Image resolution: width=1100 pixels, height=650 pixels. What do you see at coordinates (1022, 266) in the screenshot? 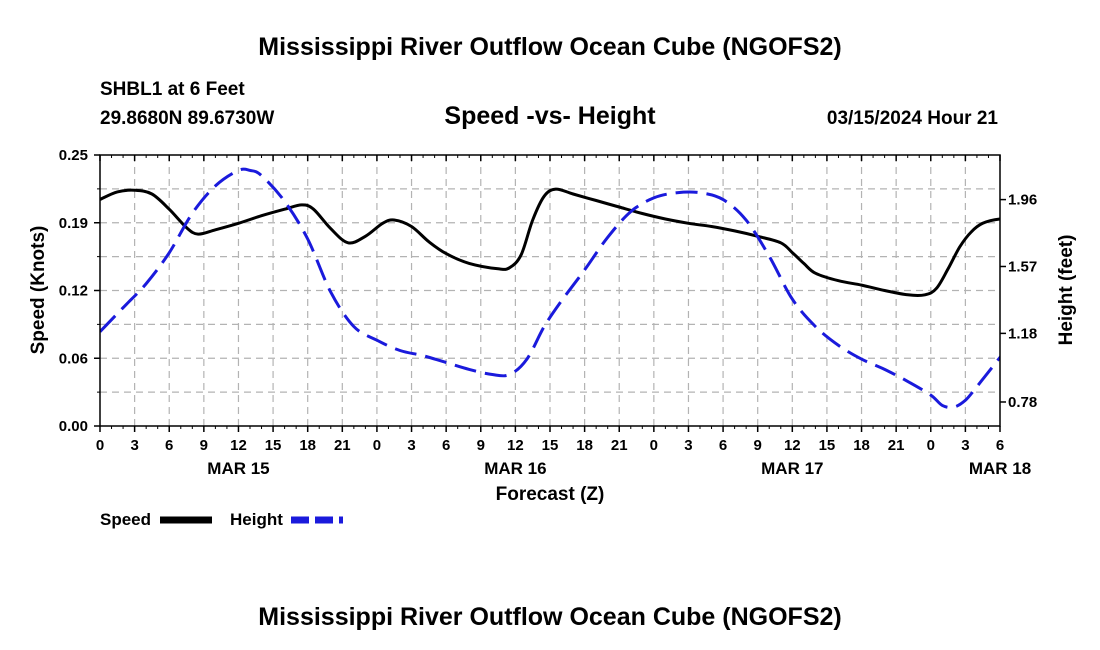
I see `y-right-tick-label: 1.57` at bounding box center [1022, 266].